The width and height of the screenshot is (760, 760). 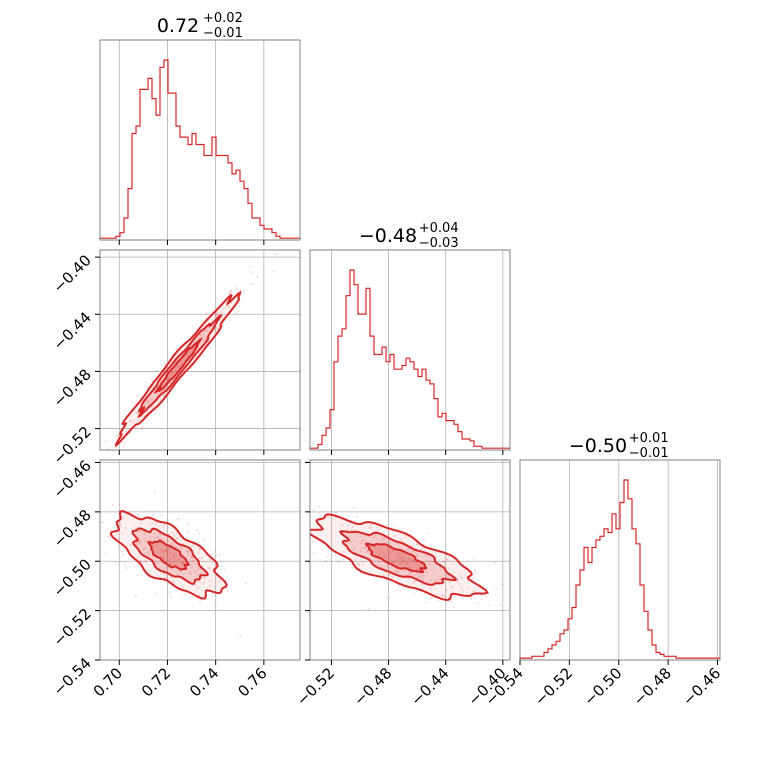 I want to click on histogram-panel-2: −0.50 +0.01−0.01, so click(x=620, y=546).